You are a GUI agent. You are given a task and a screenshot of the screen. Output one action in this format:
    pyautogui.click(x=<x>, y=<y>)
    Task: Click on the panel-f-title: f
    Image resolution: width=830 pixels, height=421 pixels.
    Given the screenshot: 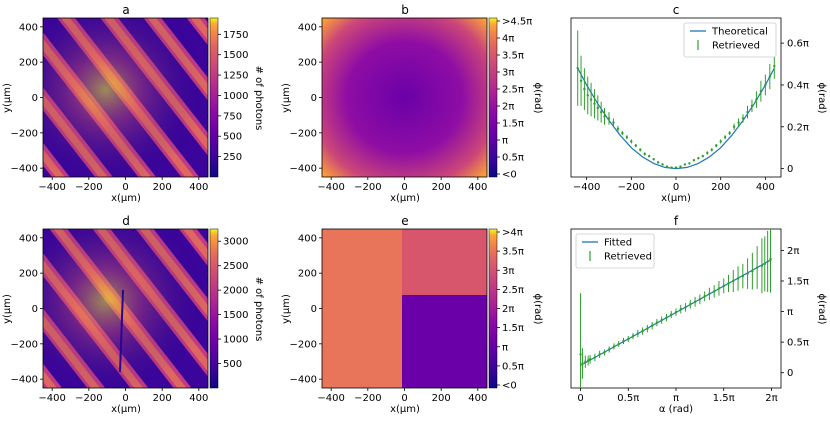 What is the action you would take?
    pyautogui.click(x=676, y=221)
    